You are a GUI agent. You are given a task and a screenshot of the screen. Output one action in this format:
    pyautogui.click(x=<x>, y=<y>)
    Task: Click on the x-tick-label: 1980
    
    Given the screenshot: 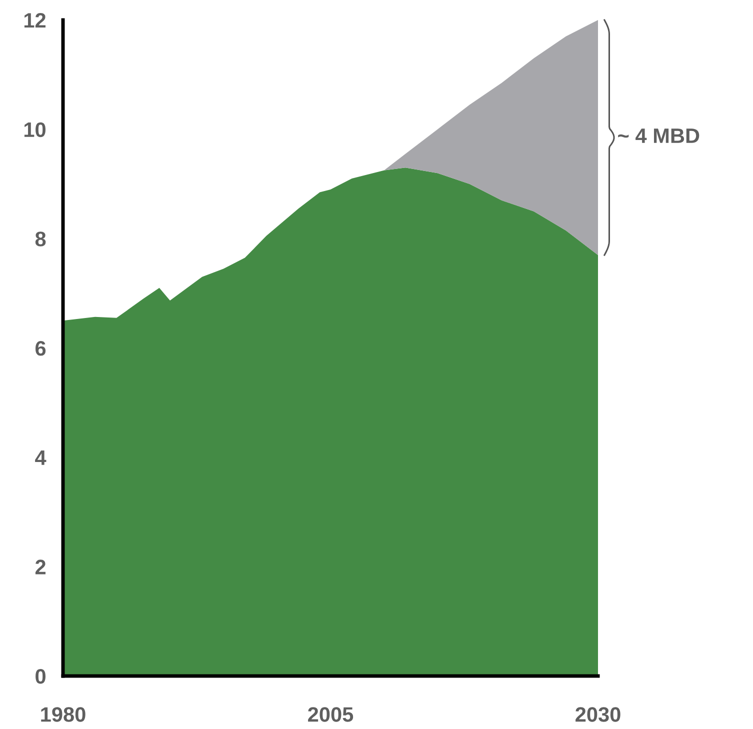 What is the action you would take?
    pyautogui.click(x=63, y=714)
    